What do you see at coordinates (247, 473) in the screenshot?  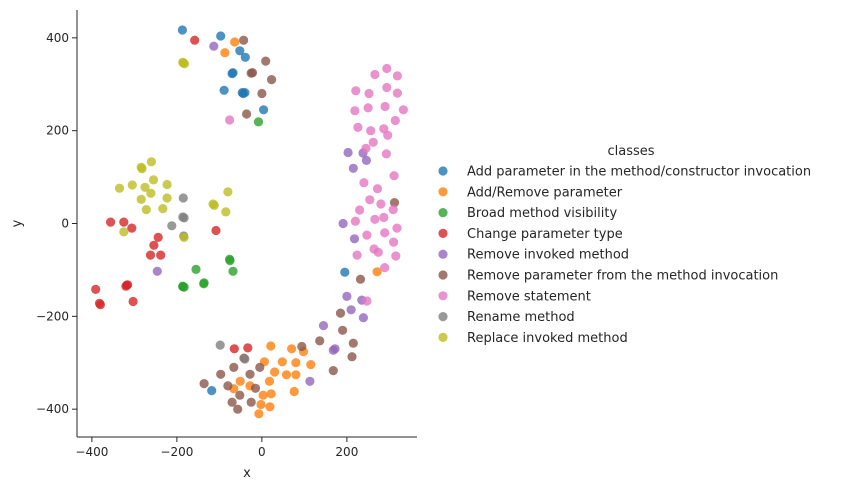 I see `x-axis-label: x` at bounding box center [247, 473].